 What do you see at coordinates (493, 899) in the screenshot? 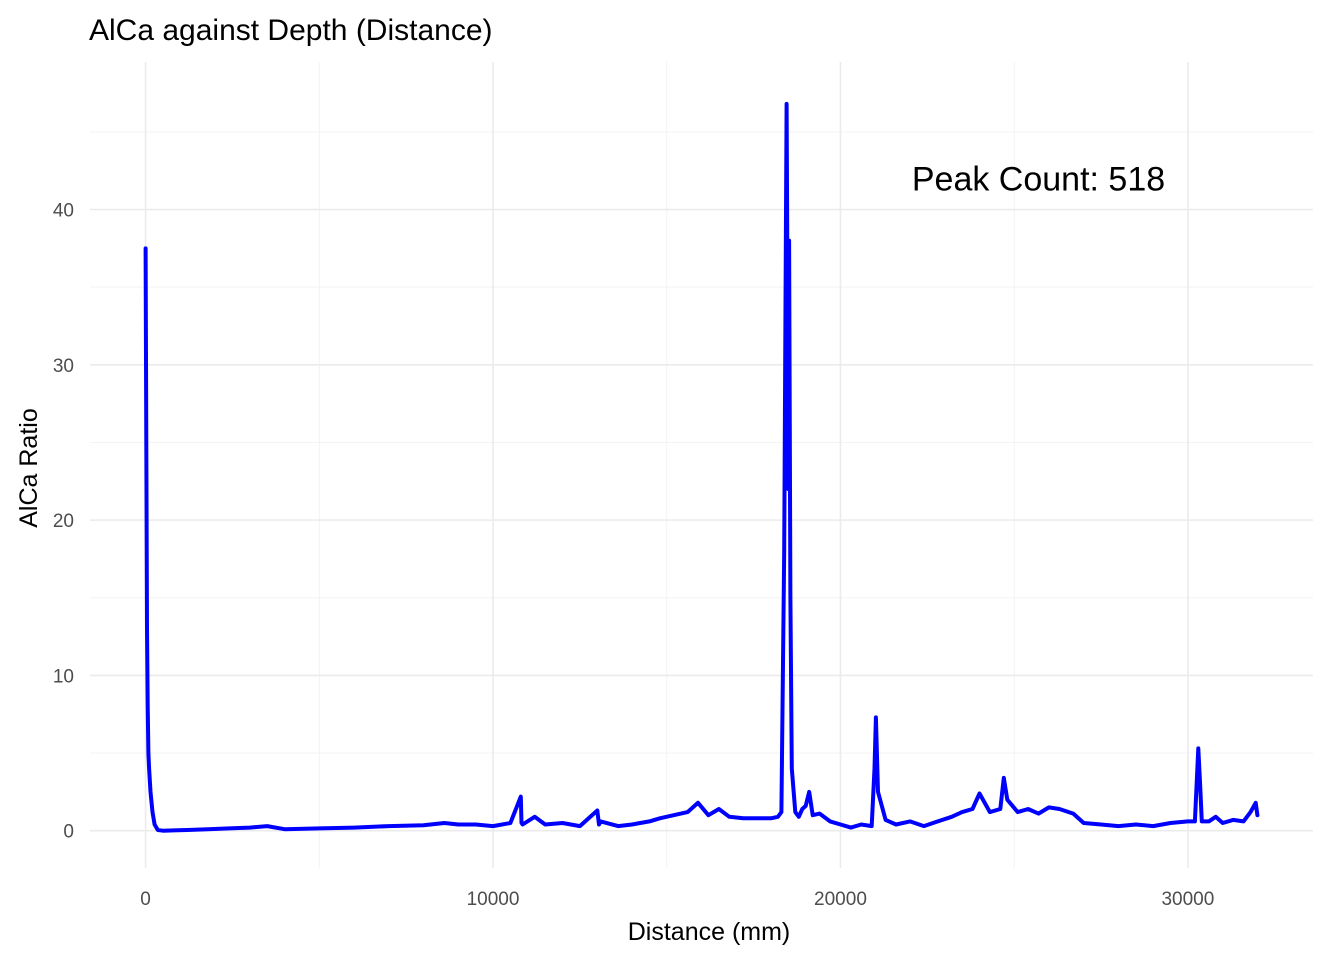
I see `x-tick-label: 10000` at bounding box center [493, 899].